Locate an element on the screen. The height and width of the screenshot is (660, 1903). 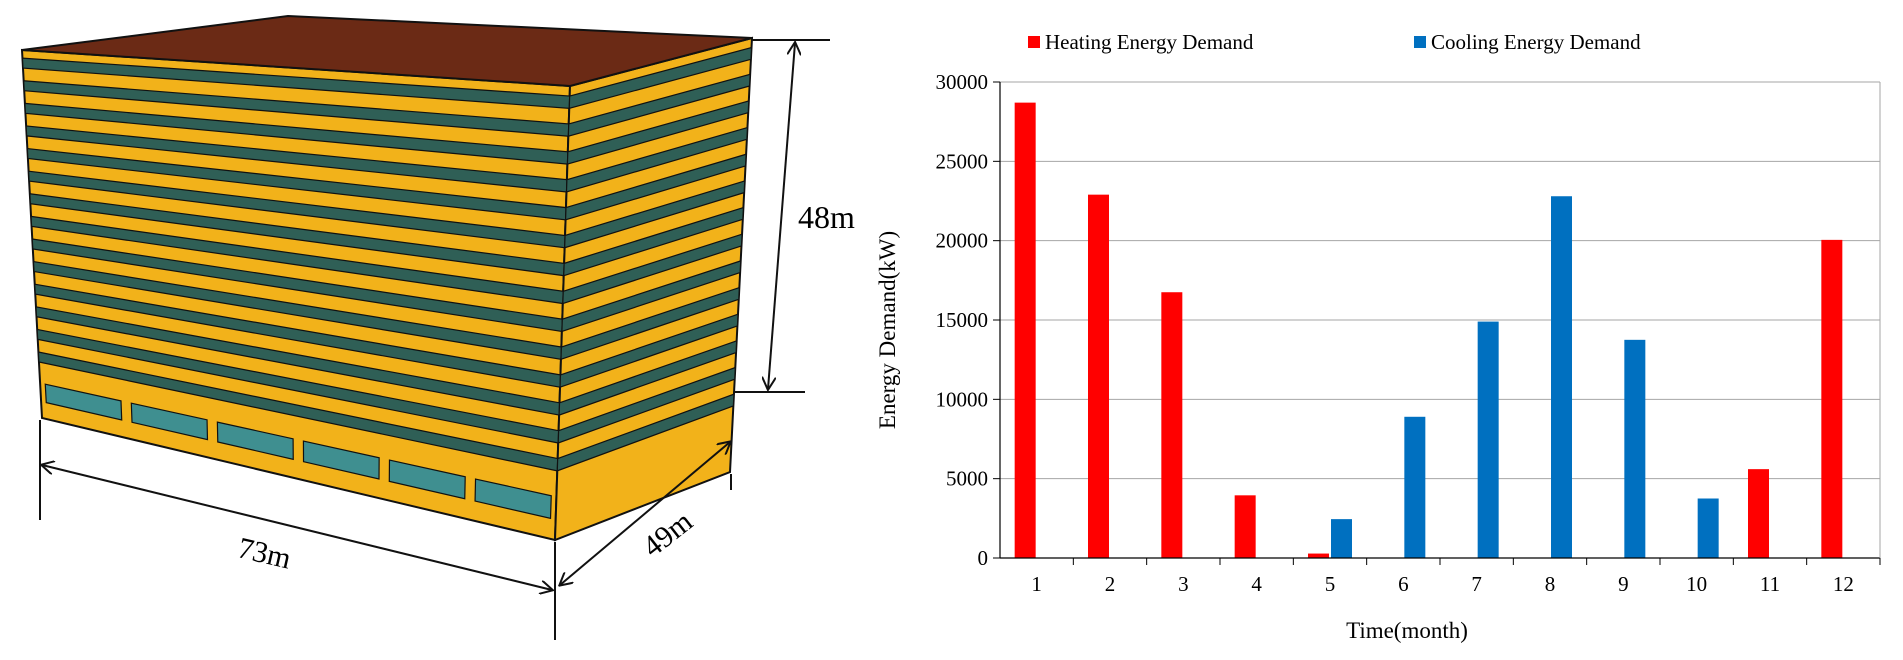
x-tick-label: 9 is located at coordinates (1623, 584).